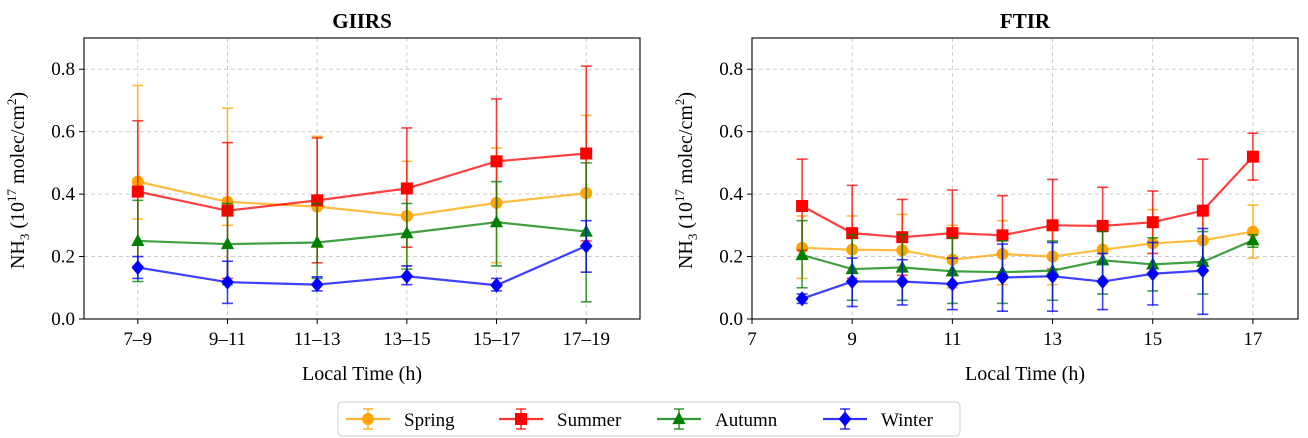 The height and width of the screenshot is (438, 1308). What do you see at coordinates (952, 339) in the screenshot?
I see `x-tick-label: 11` at bounding box center [952, 339].